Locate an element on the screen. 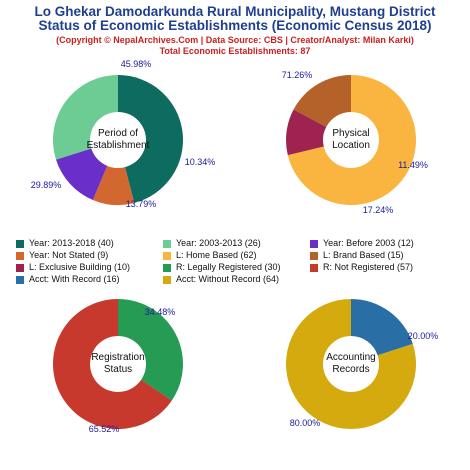 This screenshot has width=470, height=470. legend-item-7: L: Exclusive Building (10) is located at coordinates (89, 267).